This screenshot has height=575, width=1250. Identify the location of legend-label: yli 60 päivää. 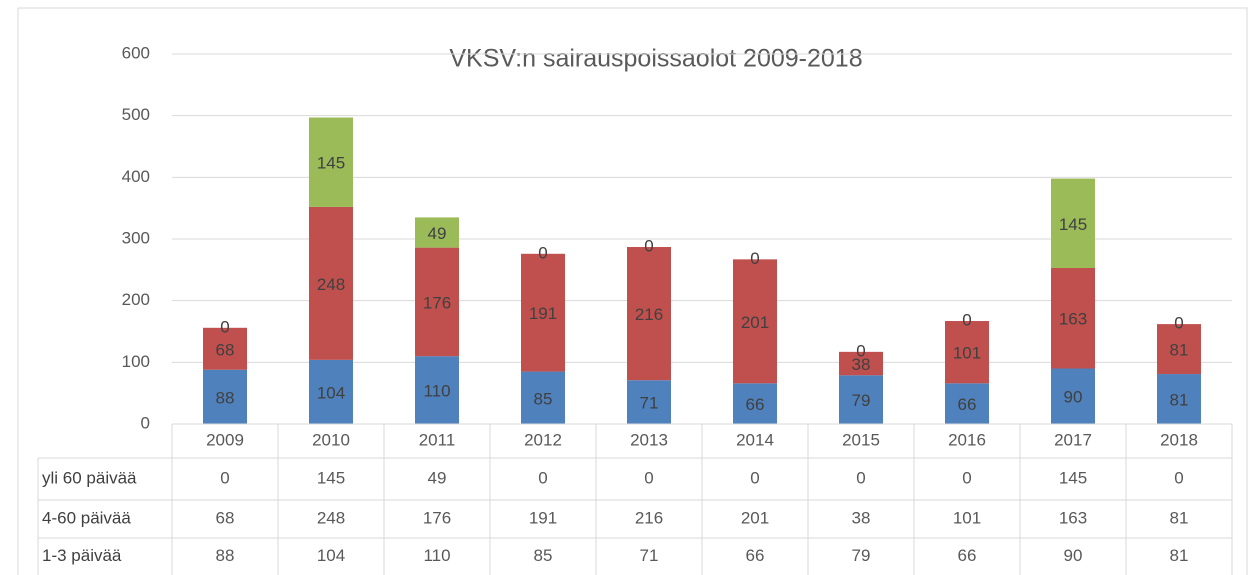
(89, 477).